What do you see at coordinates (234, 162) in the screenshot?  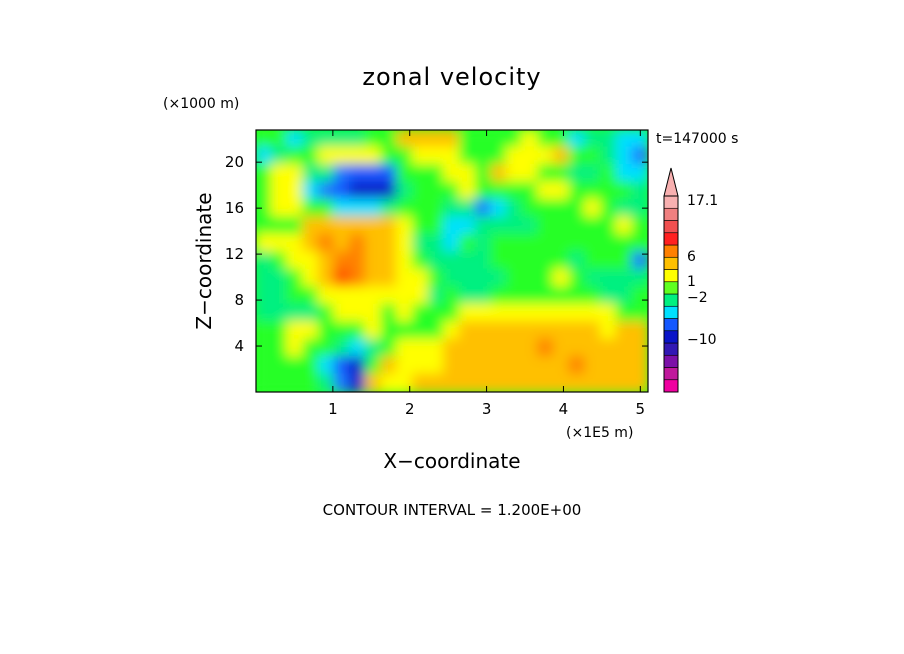 I see `y-tick-label: 20` at bounding box center [234, 162].